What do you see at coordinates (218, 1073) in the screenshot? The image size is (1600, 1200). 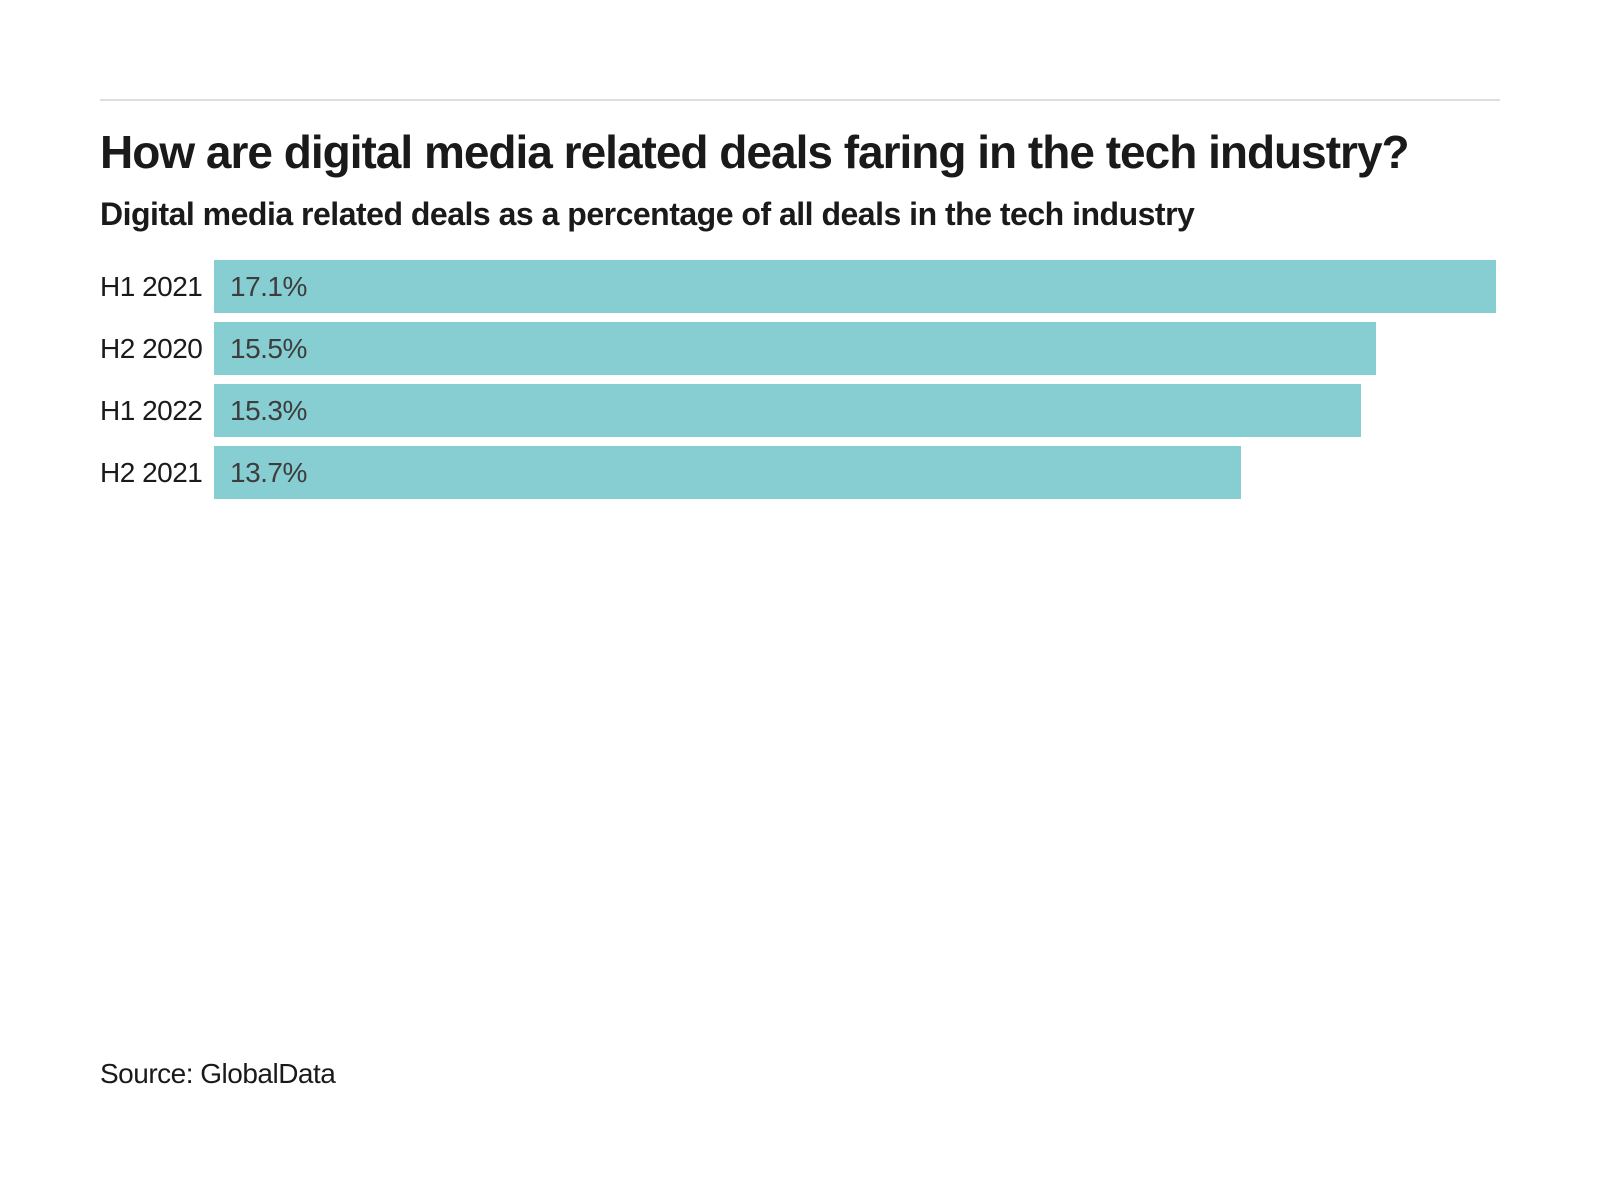 I see `source-attribution: Source: GlobalData` at bounding box center [218, 1073].